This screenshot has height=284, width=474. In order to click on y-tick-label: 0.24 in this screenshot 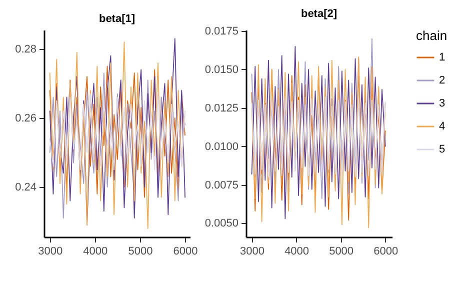, I will do `click(25, 187)`.